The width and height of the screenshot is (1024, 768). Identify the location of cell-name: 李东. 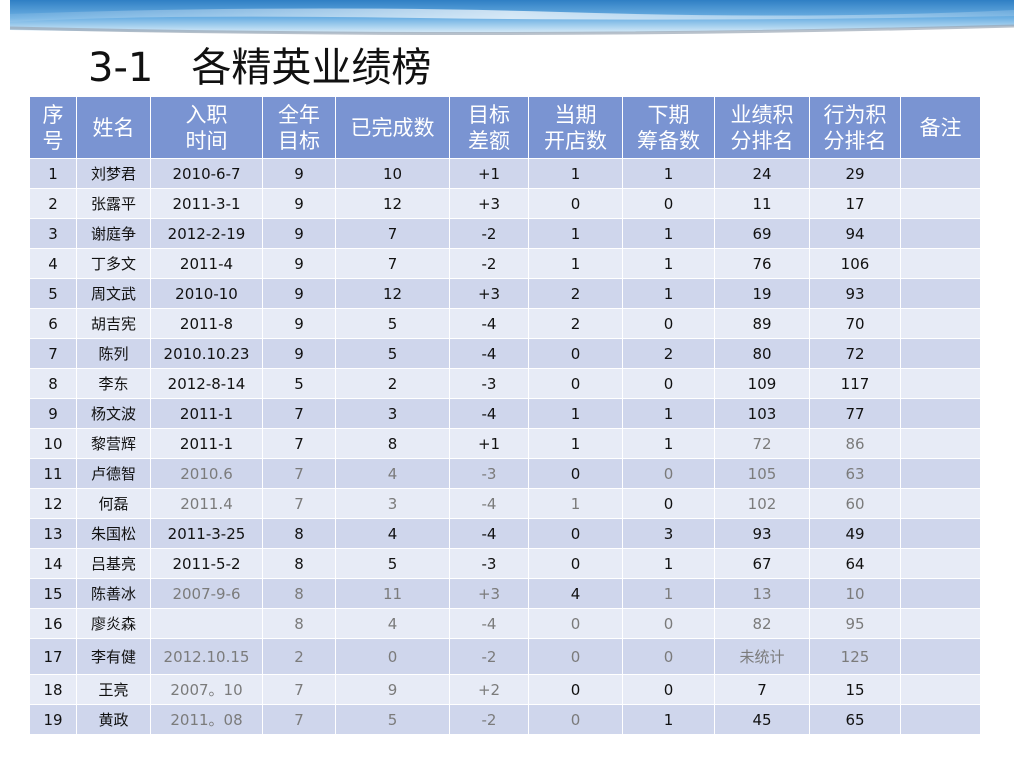
(113, 383).